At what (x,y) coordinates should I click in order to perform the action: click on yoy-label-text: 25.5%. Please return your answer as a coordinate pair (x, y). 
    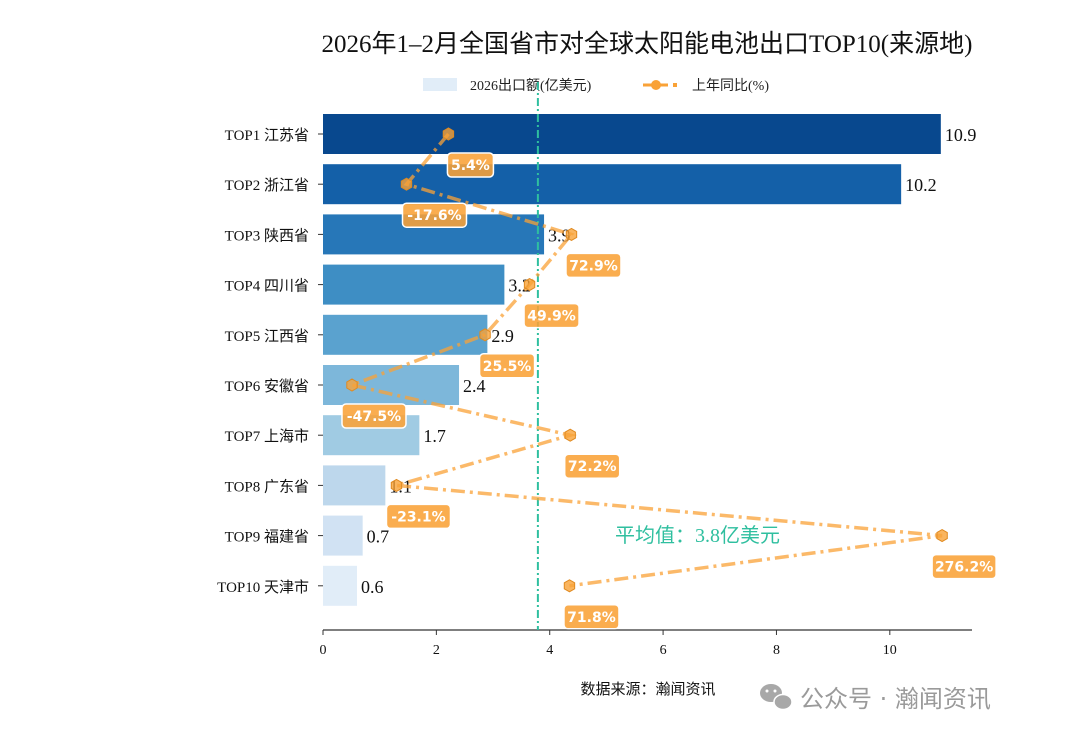
    Looking at the image, I should click on (507, 367).